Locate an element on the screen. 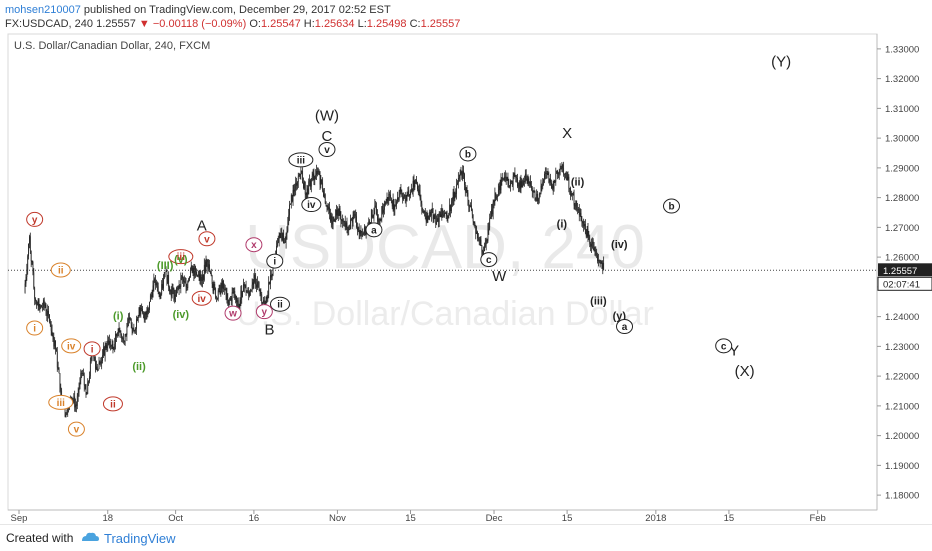  x-tick-label: Nov is located at coordinates (337, 518).